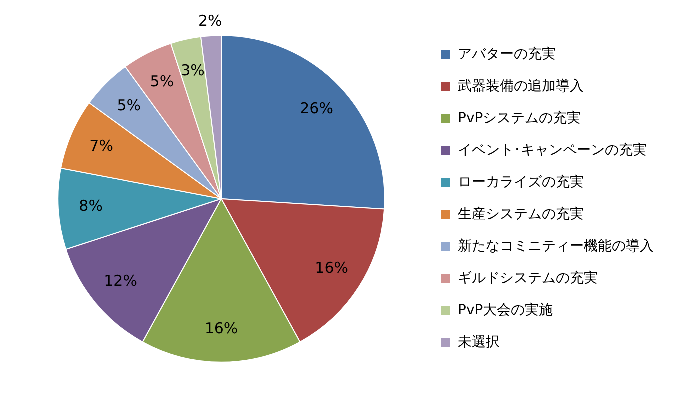  What do you see at coordinates (520, 118) in the screenshot?
I see `legend-label: PvPシステムの充実` at bounding box center [520, 118].